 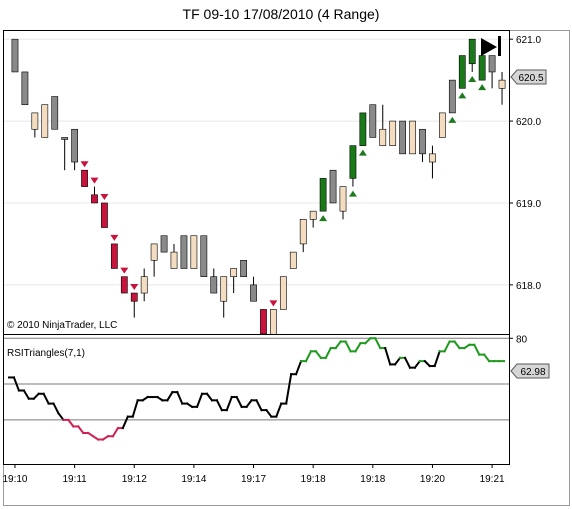 I want to click on price-tick-label: 619.0, so click(x=528, y=204).